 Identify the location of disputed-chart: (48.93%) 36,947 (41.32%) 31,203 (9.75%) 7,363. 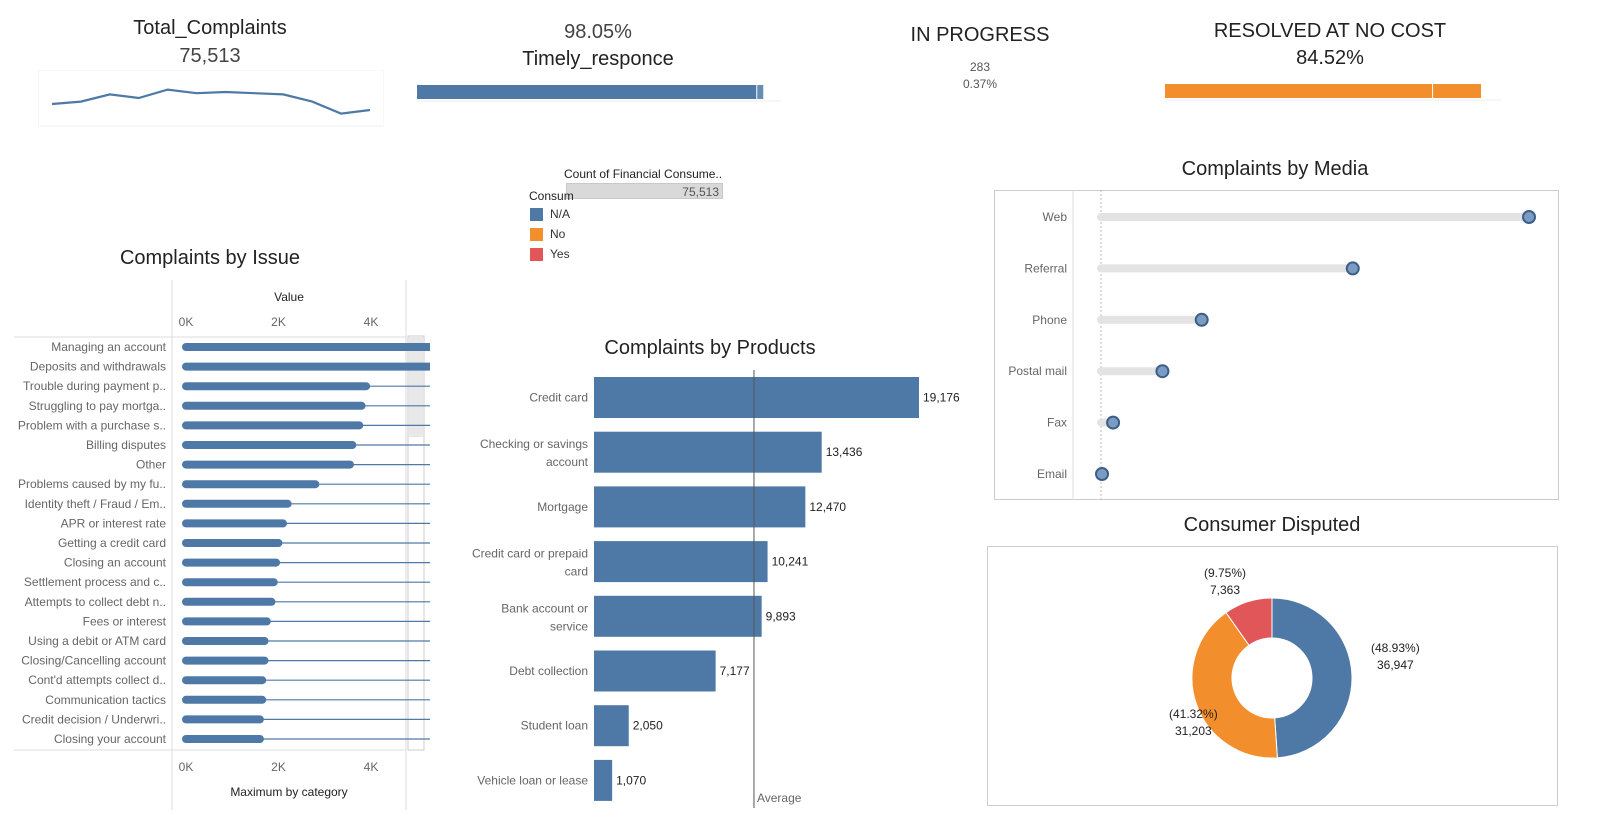
(1272, 676).